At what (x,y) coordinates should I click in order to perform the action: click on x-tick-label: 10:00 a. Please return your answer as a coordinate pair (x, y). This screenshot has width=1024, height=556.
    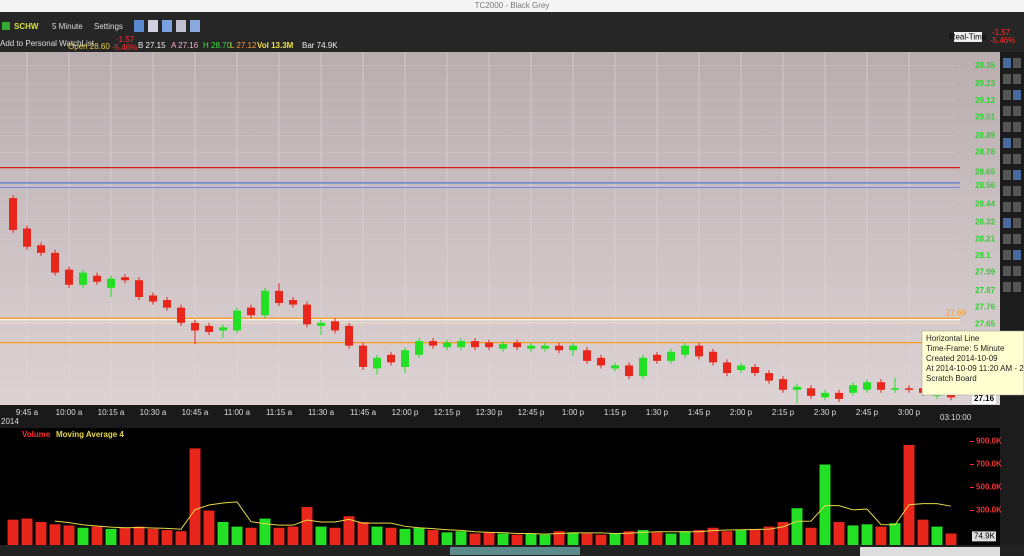
    Looking at the image, I should click on (69, 412).